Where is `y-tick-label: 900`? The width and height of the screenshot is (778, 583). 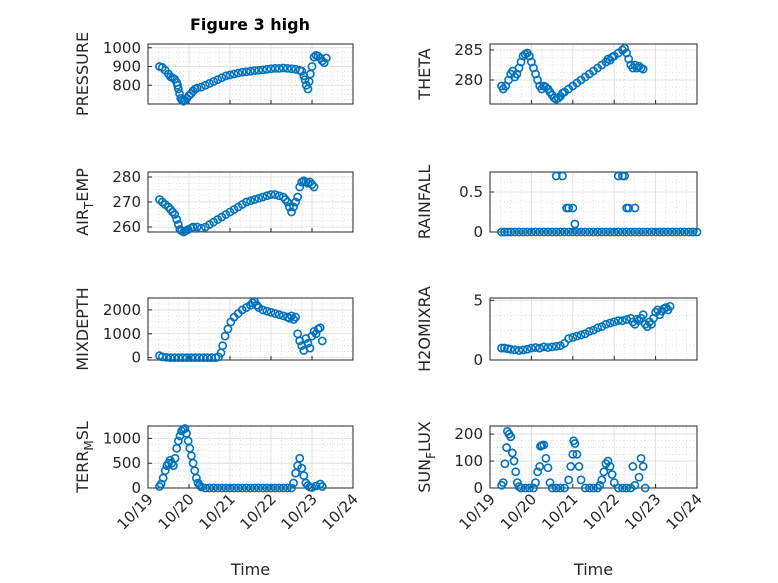 y-tick-label: 900 is located at coordinates (126, 67).